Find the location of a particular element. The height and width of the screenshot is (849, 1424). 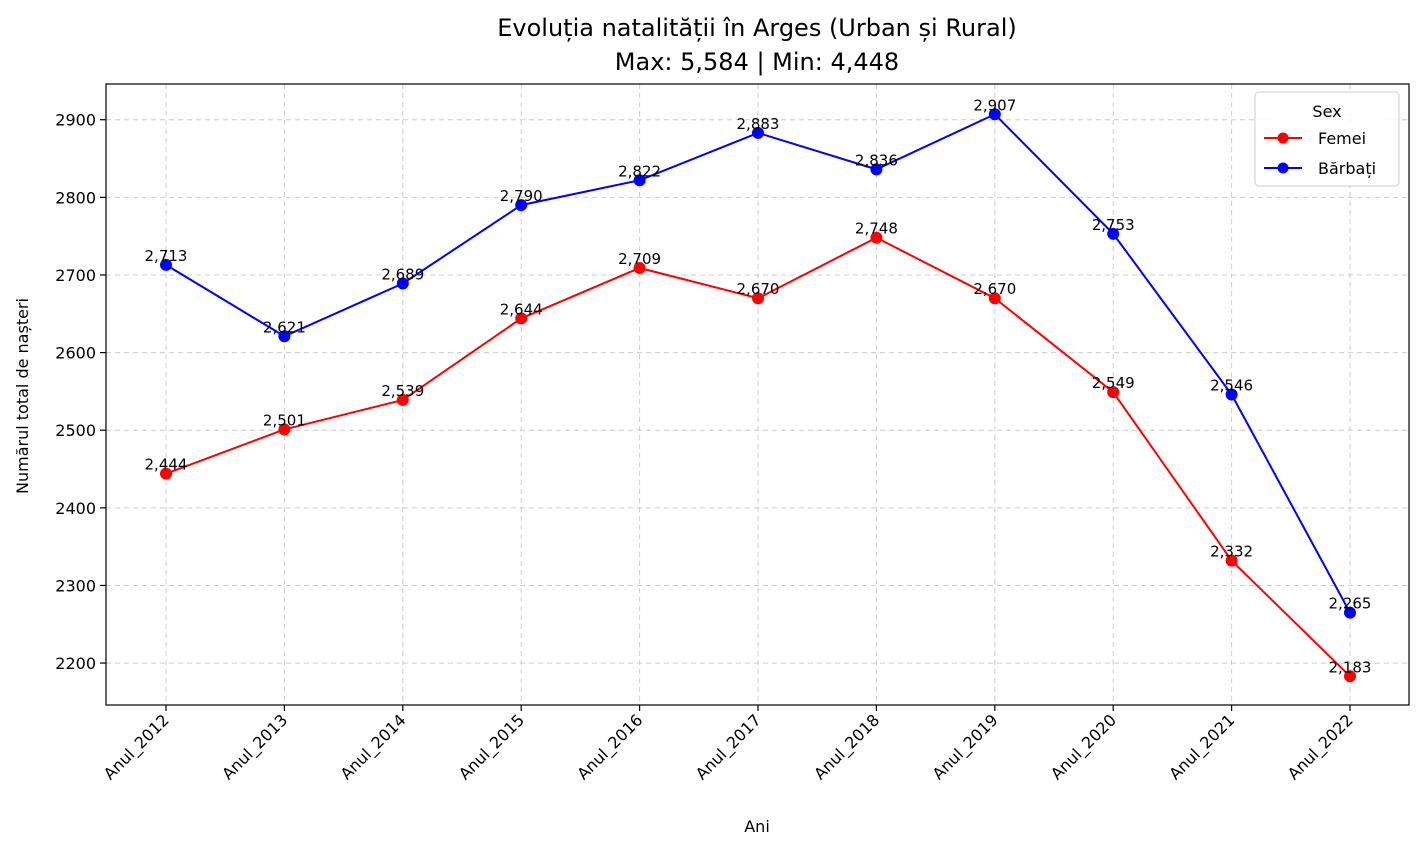

data-label-femei: 2,183 is located at coordinates (1350, 667).